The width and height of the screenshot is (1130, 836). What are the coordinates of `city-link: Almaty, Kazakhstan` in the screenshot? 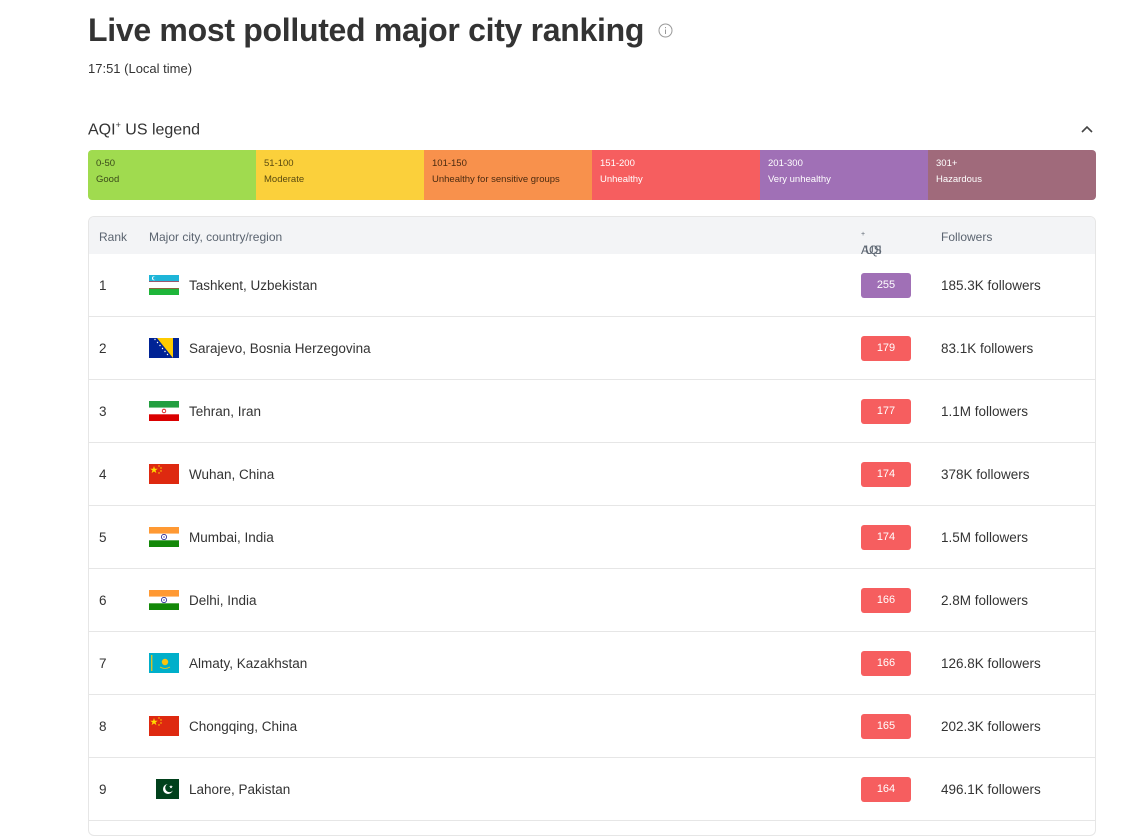 It's located at (248, 663).